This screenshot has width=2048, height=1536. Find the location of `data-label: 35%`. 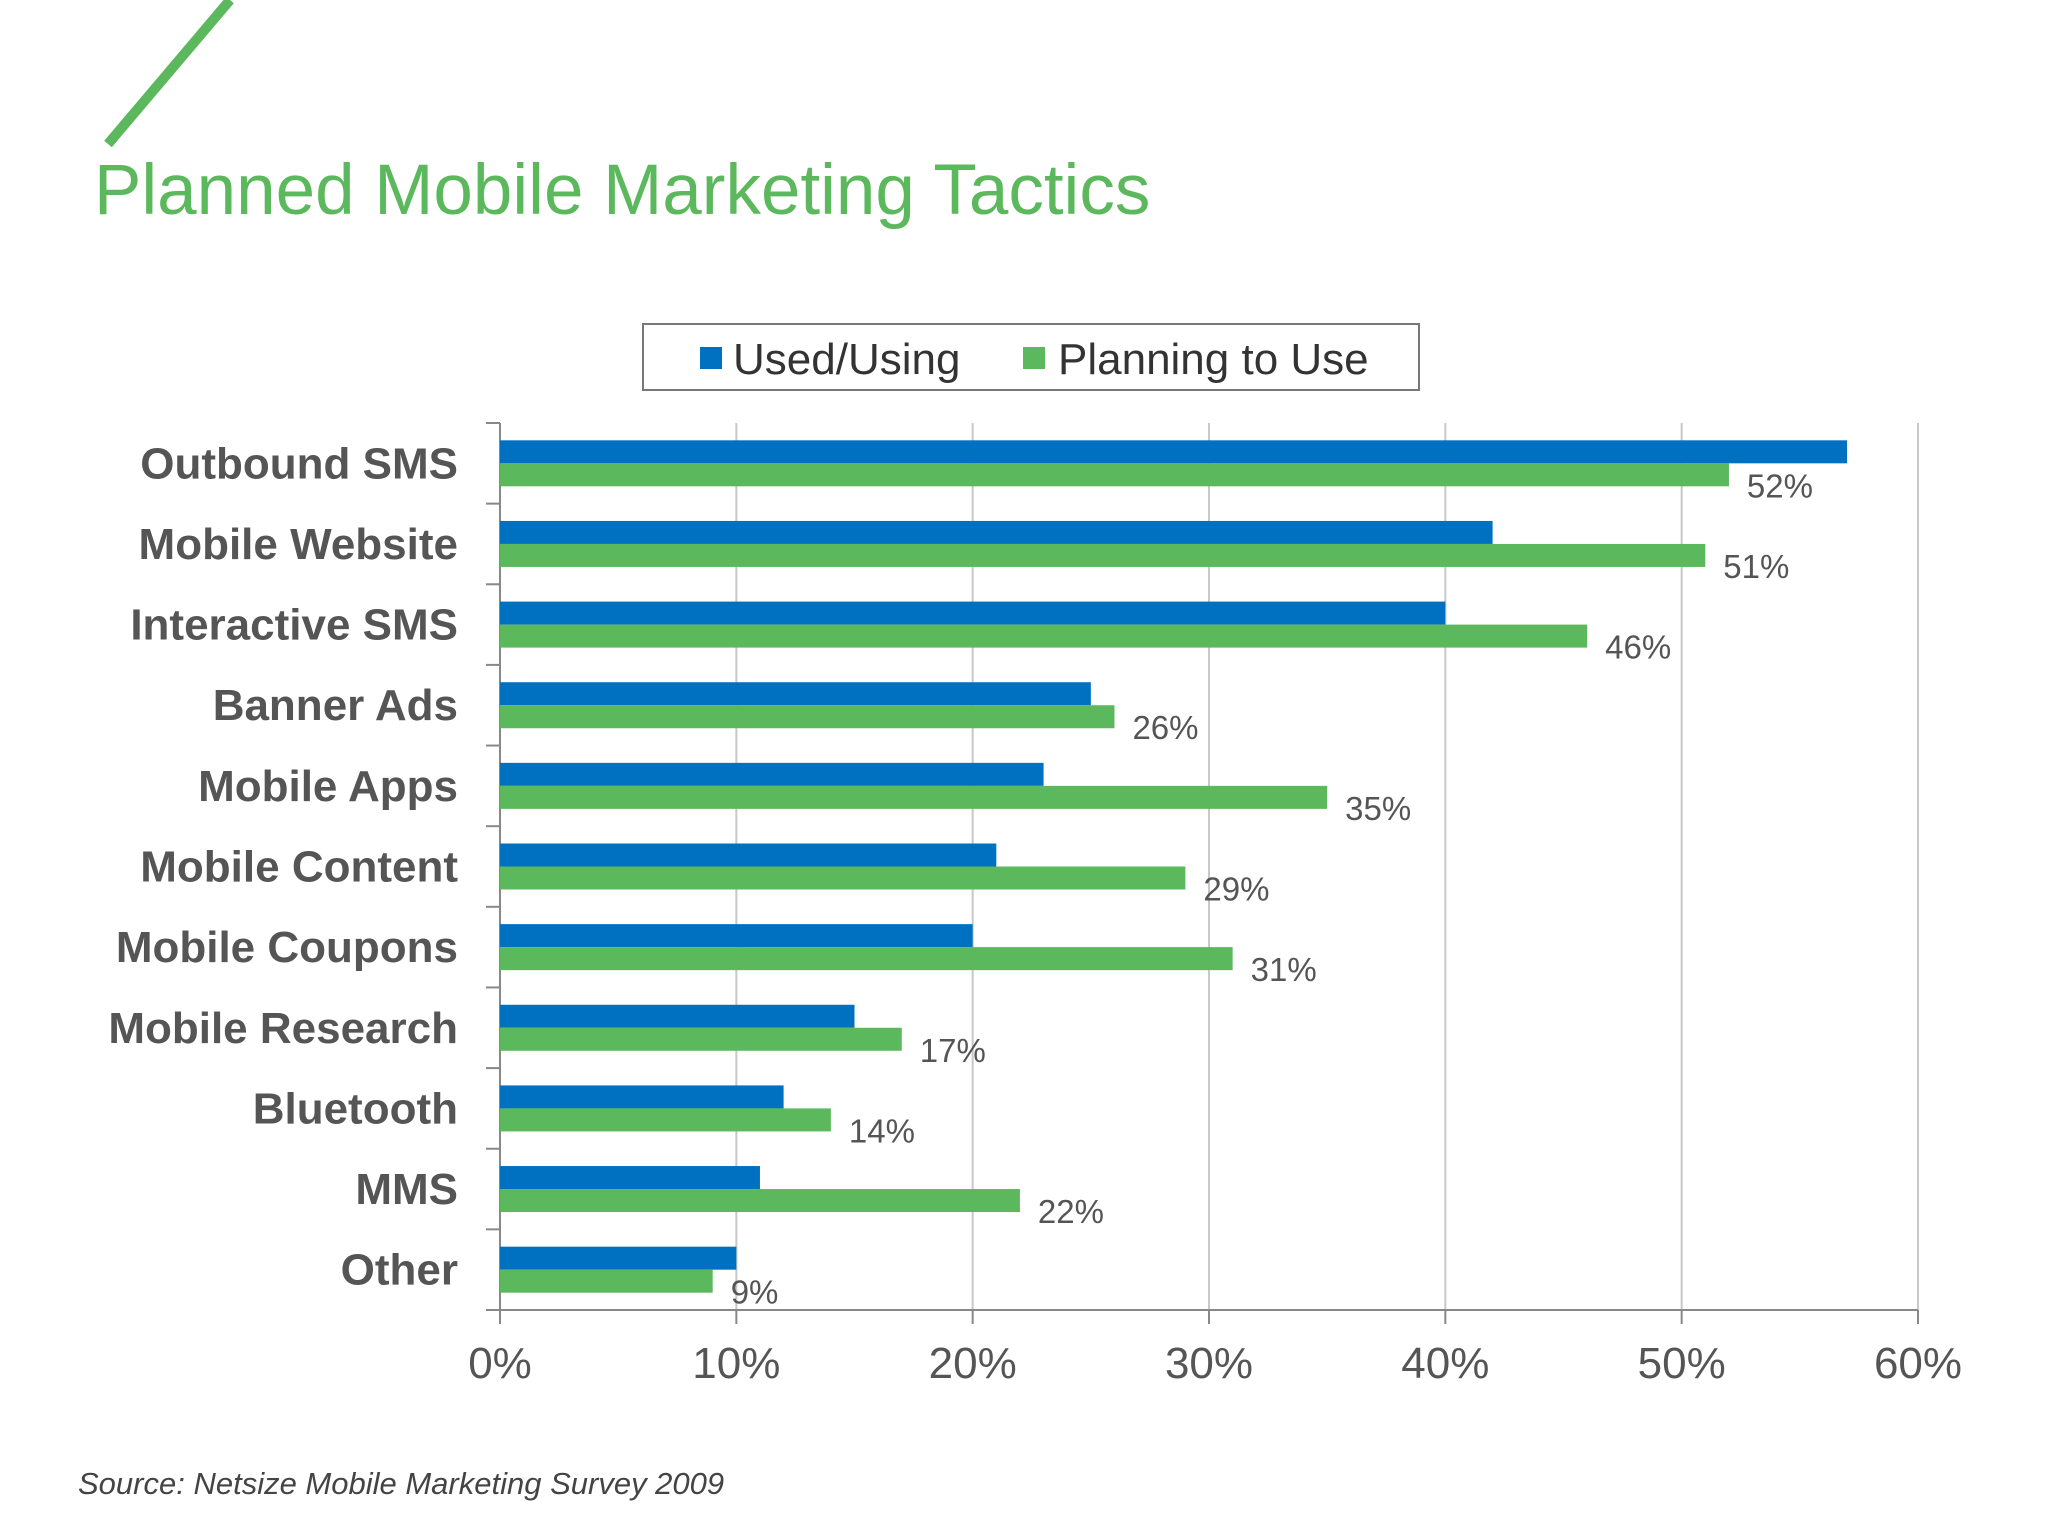

data-label: 35% is located at coordinates (1378, 808).